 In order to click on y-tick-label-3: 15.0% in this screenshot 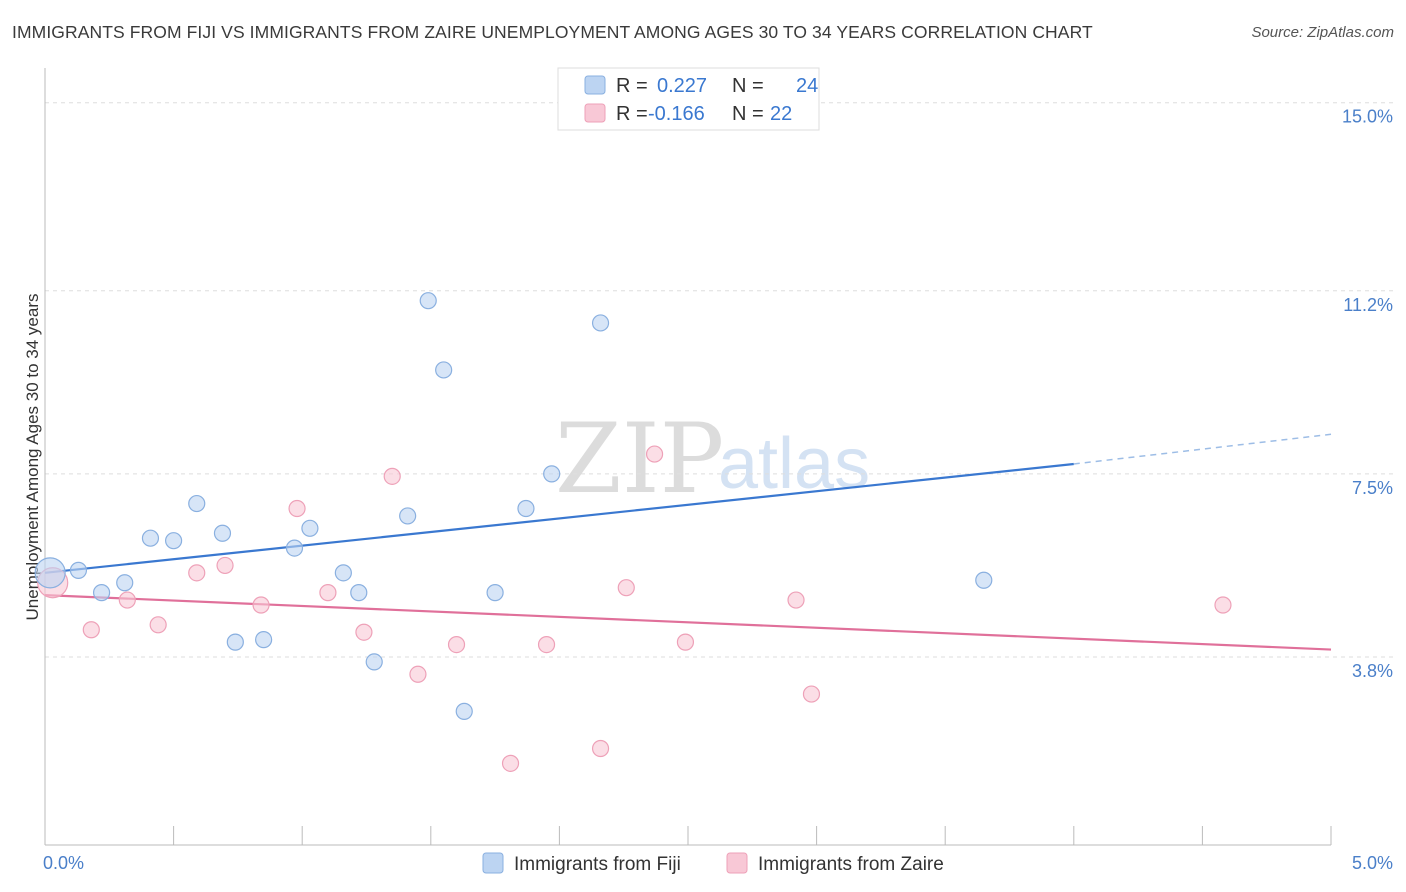, I will do `click(1367, 117)`.